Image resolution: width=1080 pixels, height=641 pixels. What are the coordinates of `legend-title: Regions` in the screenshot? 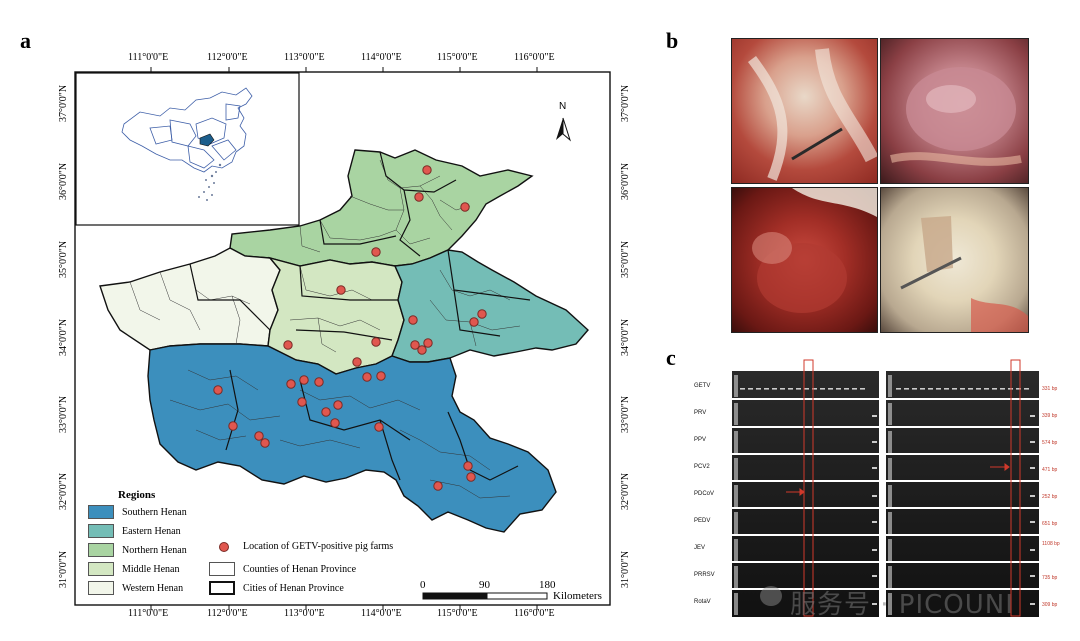 It's located at (137, 495).